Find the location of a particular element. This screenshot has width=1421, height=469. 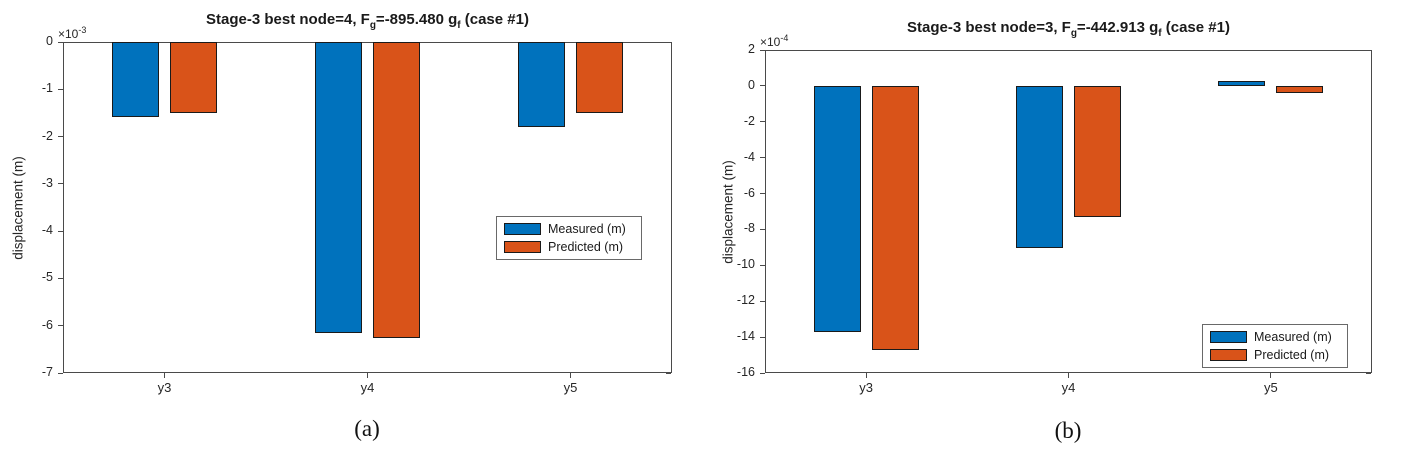

caption-b: (b) is located at coordinates (1068, 430).